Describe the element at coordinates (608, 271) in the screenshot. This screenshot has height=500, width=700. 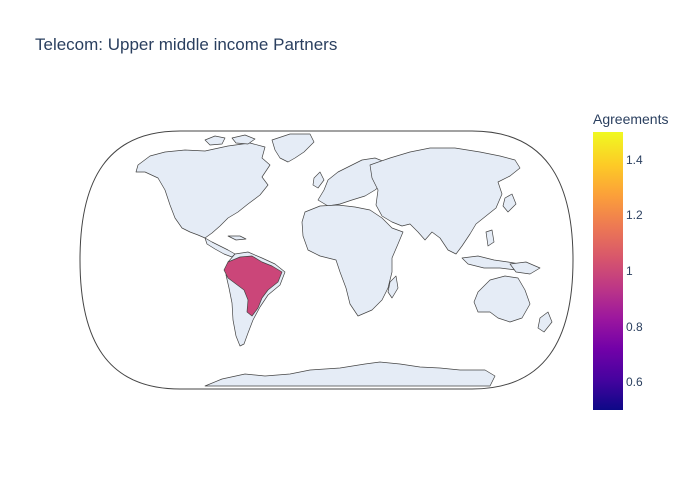
I see `colorbar-gradient` at that location.